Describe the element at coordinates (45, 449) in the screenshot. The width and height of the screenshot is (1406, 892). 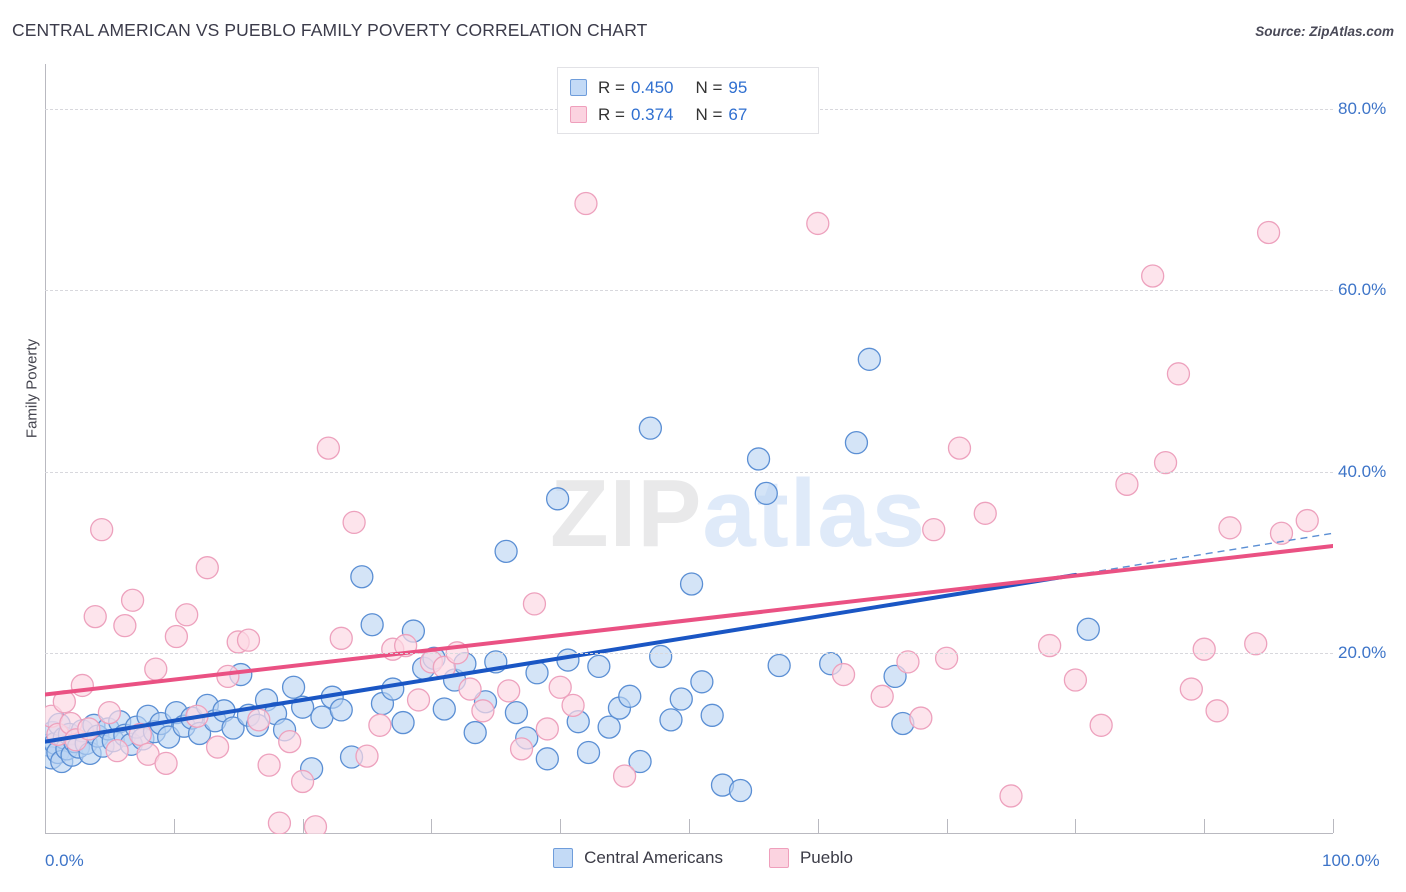
I see `y-axis-line` at that location.